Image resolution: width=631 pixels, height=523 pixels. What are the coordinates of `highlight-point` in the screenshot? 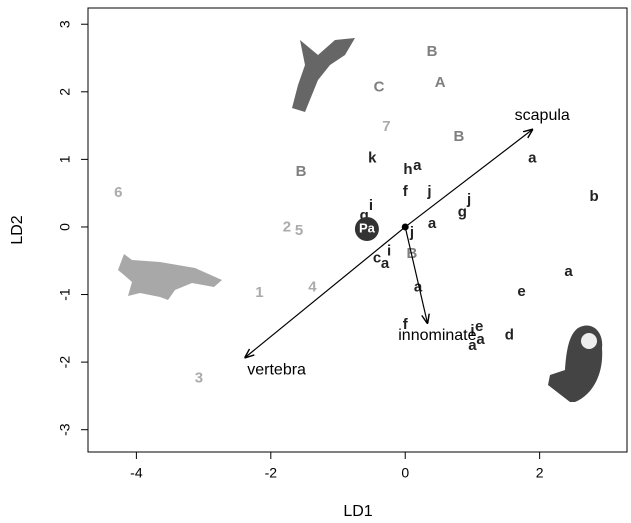 It's located at (366, 228).